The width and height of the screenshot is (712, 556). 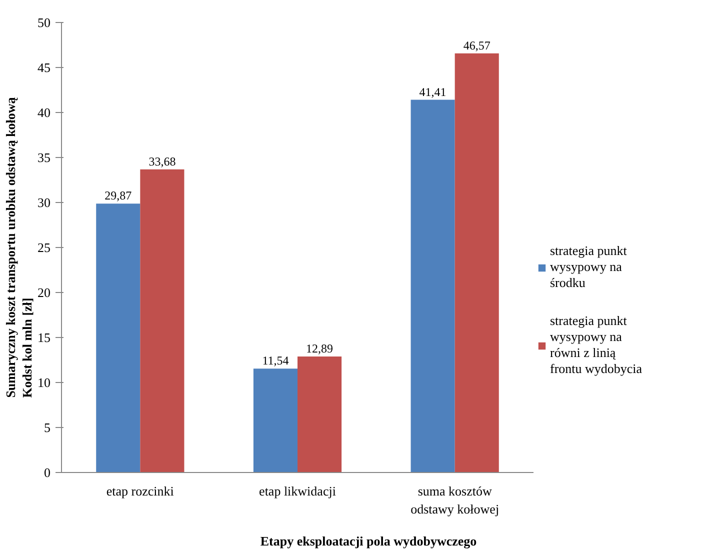 What do you see at coordinates (44, 247) in the screenshot?
I see `y-tick-label: 25` at bounding box center [44, 247].